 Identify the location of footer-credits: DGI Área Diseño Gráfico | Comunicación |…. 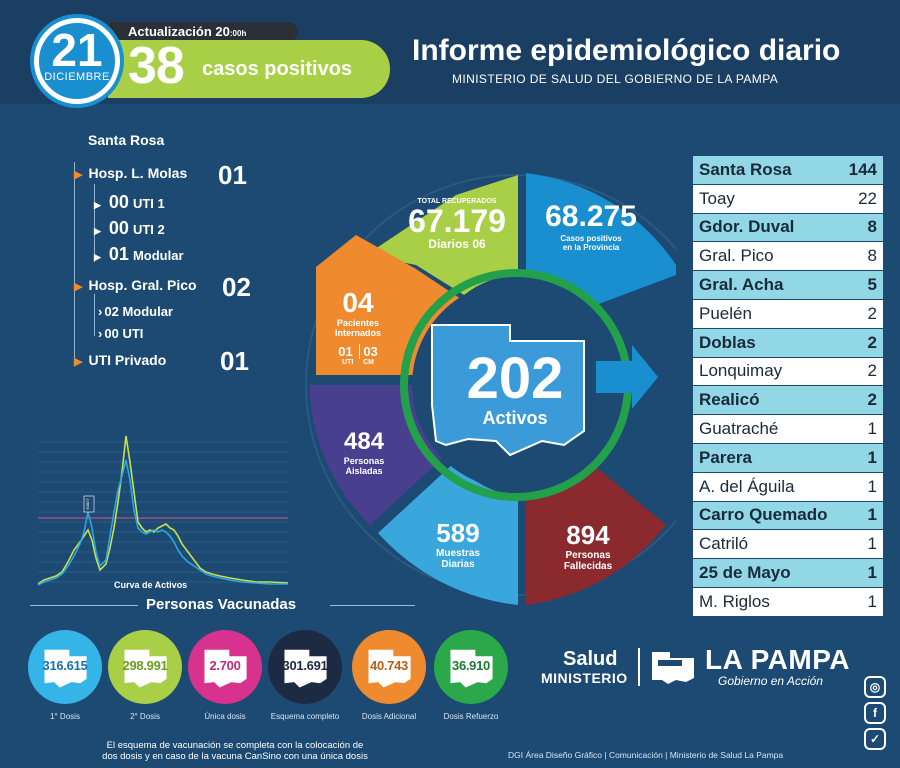
(646, 755).